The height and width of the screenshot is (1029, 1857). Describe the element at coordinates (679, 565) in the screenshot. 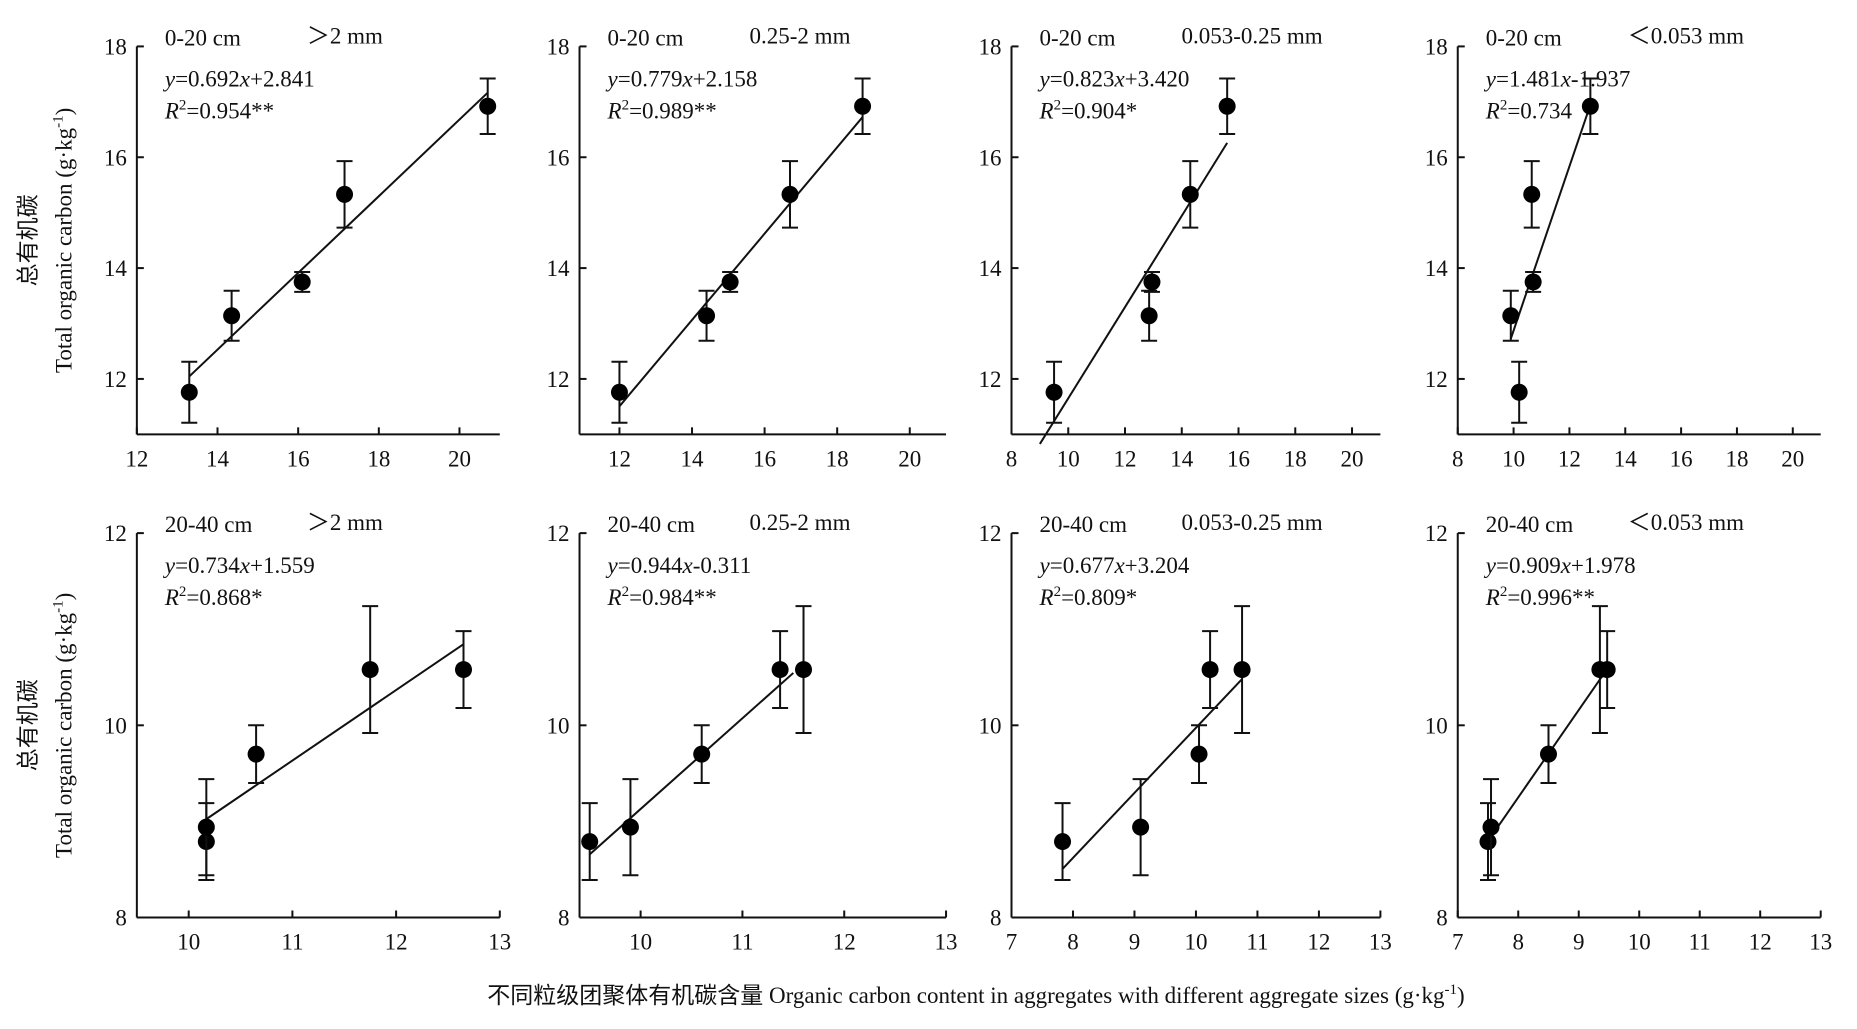

I see `equation: y=0.944x-0.311` at that location.